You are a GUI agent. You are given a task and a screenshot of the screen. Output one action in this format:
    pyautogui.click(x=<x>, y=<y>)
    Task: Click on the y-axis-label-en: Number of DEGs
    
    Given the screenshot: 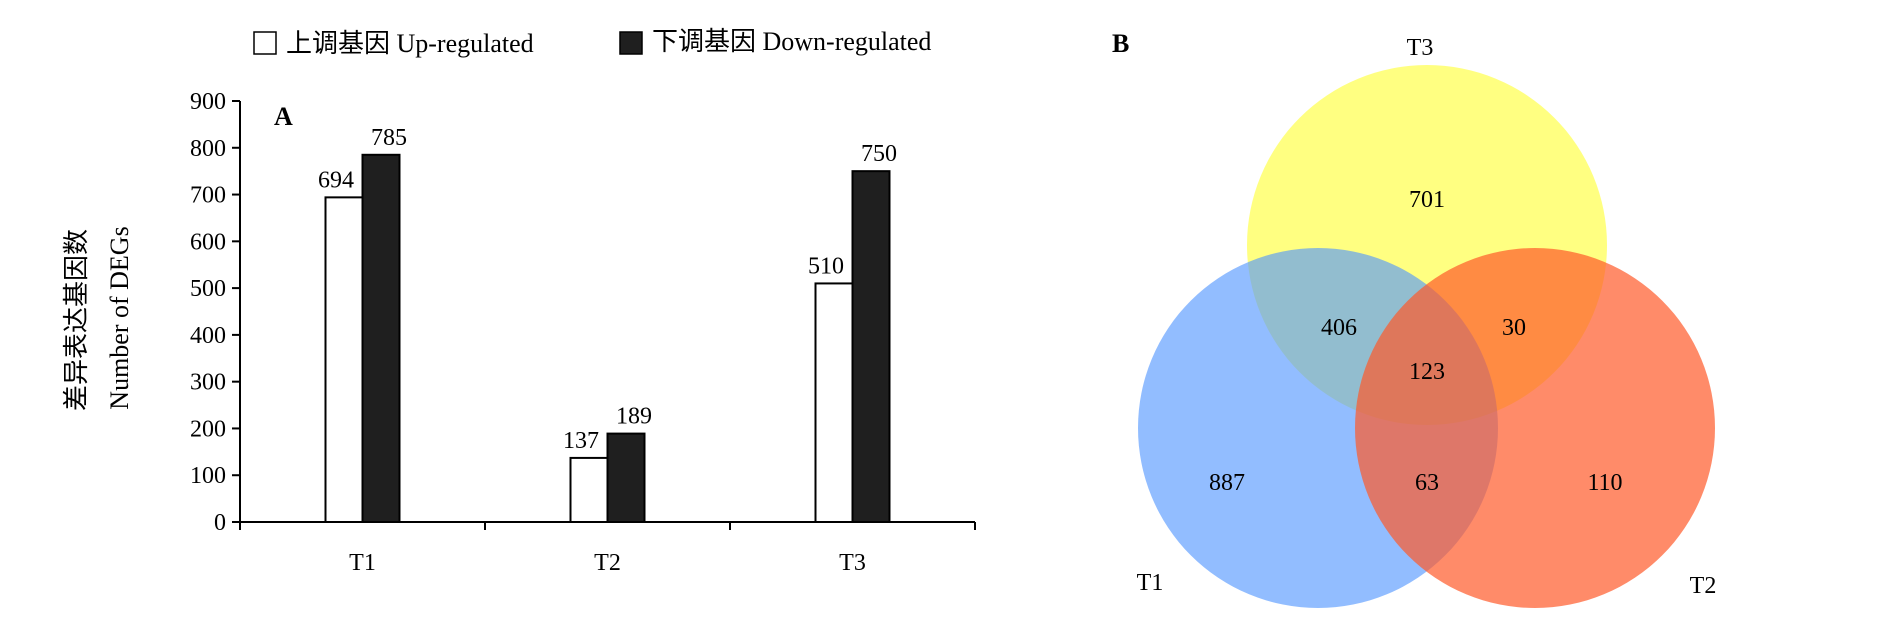 What is the action you would take?
    pyautogui.click(x=119, y=317)
    